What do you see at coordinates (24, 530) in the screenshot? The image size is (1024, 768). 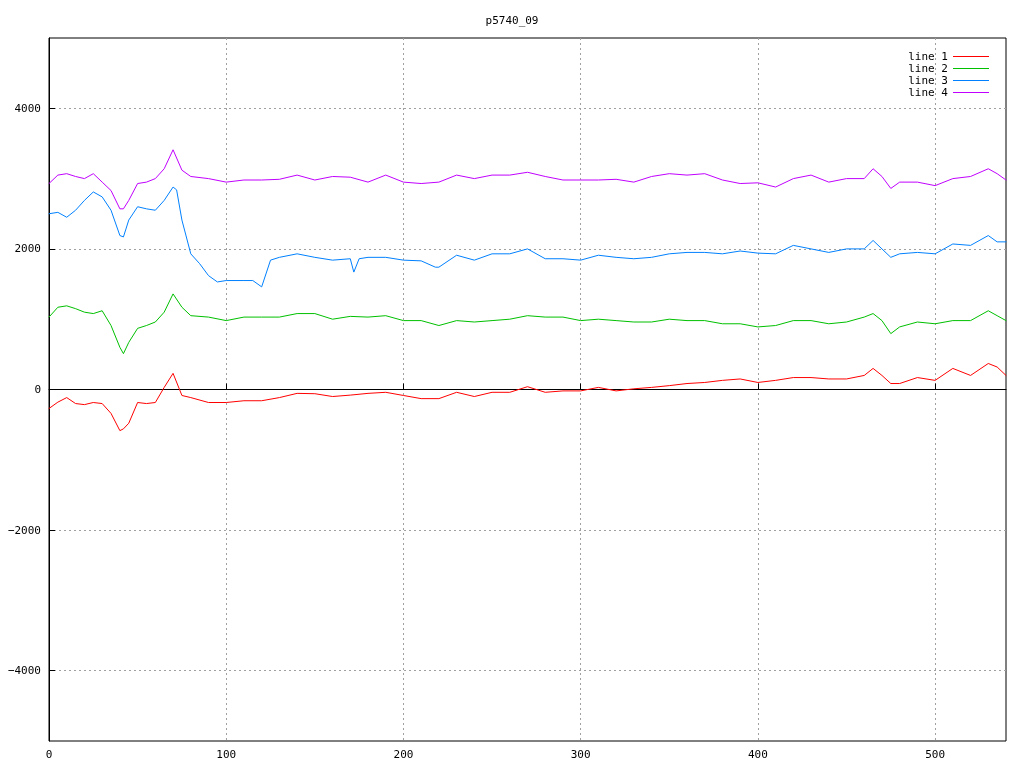 I see `y-tick-label: −2000` at bounding box center [24, 530].